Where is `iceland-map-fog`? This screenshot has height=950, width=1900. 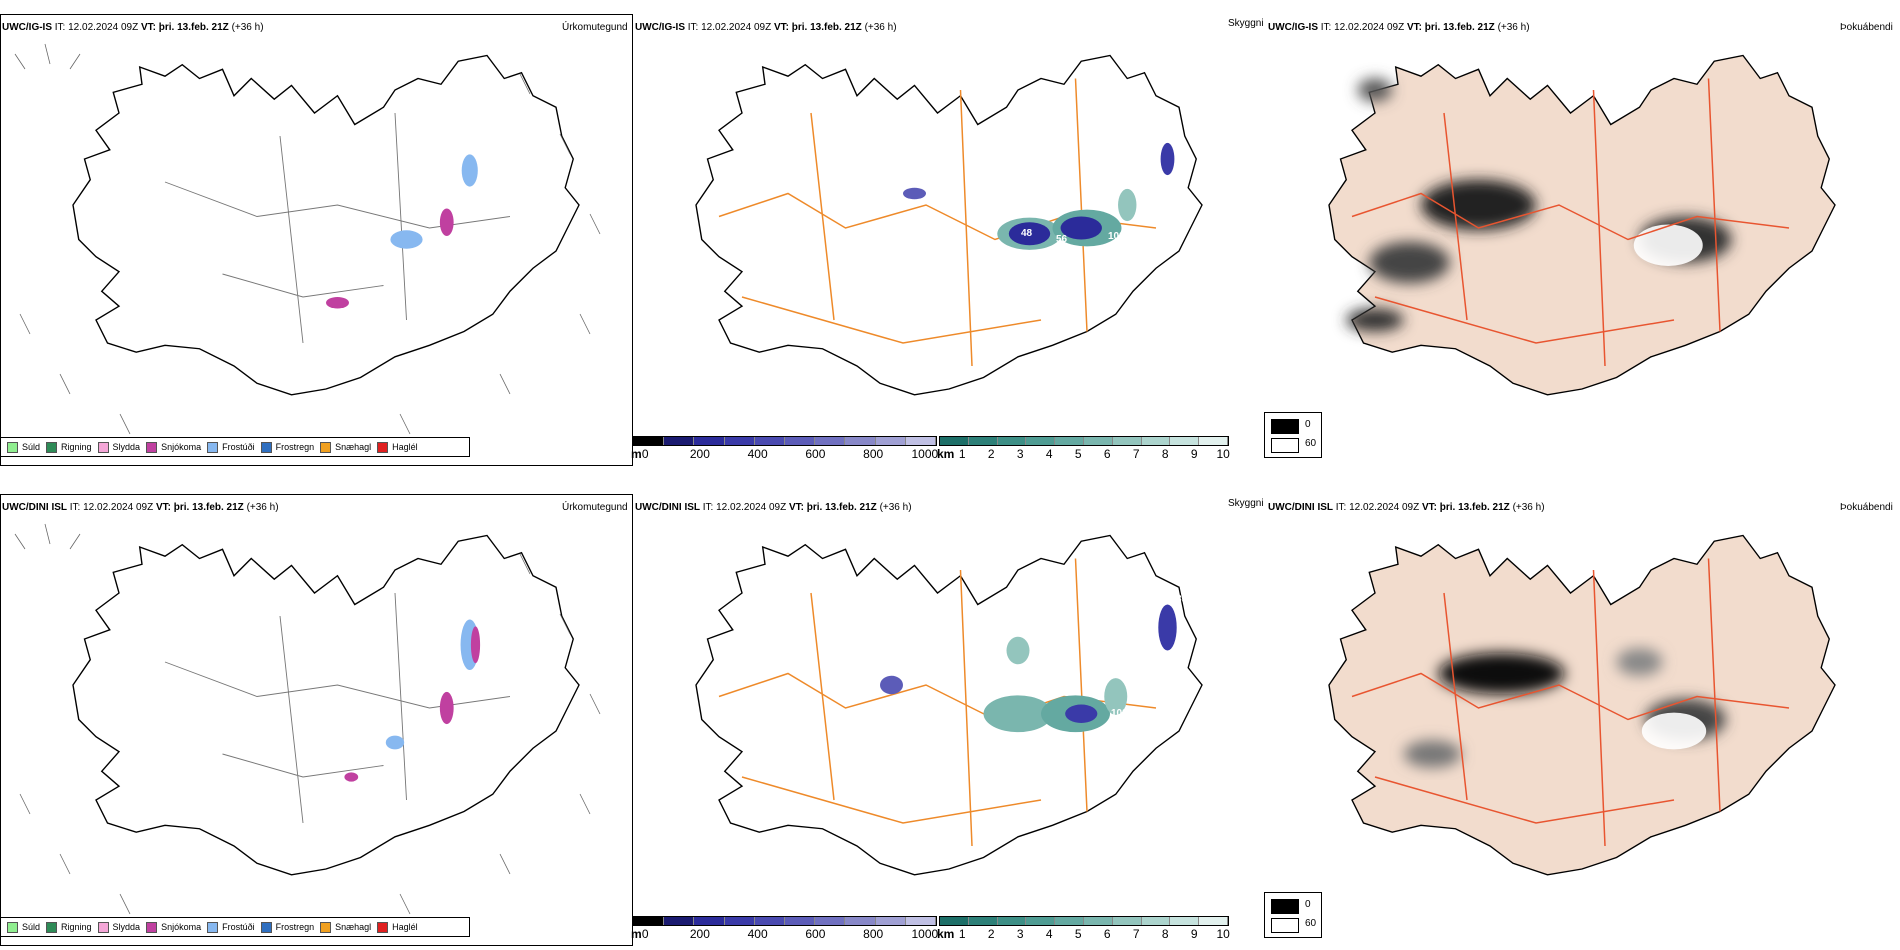 iceland-map-fog is located at coordinates (1582, 225).